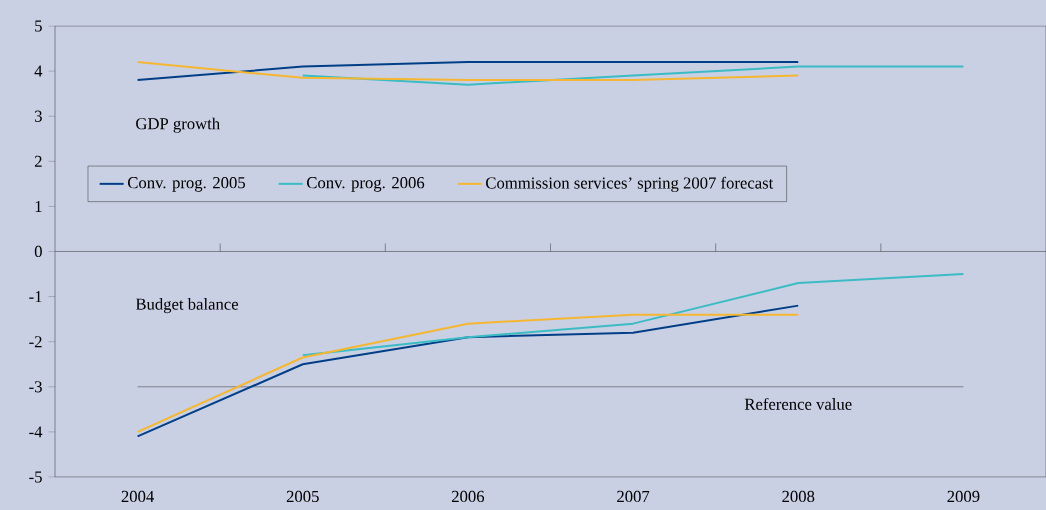 This screenshot has height=510, width=1046. What do you see at coordinates (38, 206) in the screenshot?
I see `y-tick-label: 1` at bounding box center [38, 206].